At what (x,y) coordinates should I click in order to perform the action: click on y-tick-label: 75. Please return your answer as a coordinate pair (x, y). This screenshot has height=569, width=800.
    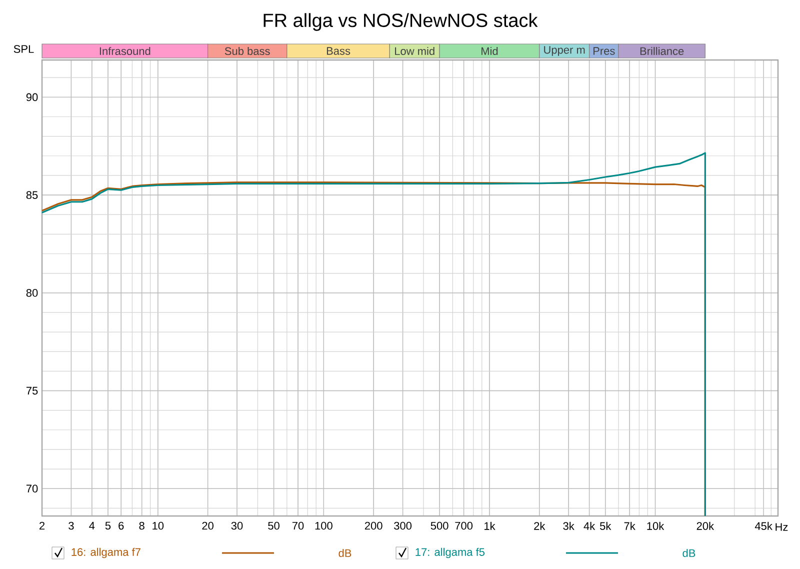
    Looking at the image, I should click on (32, 390).